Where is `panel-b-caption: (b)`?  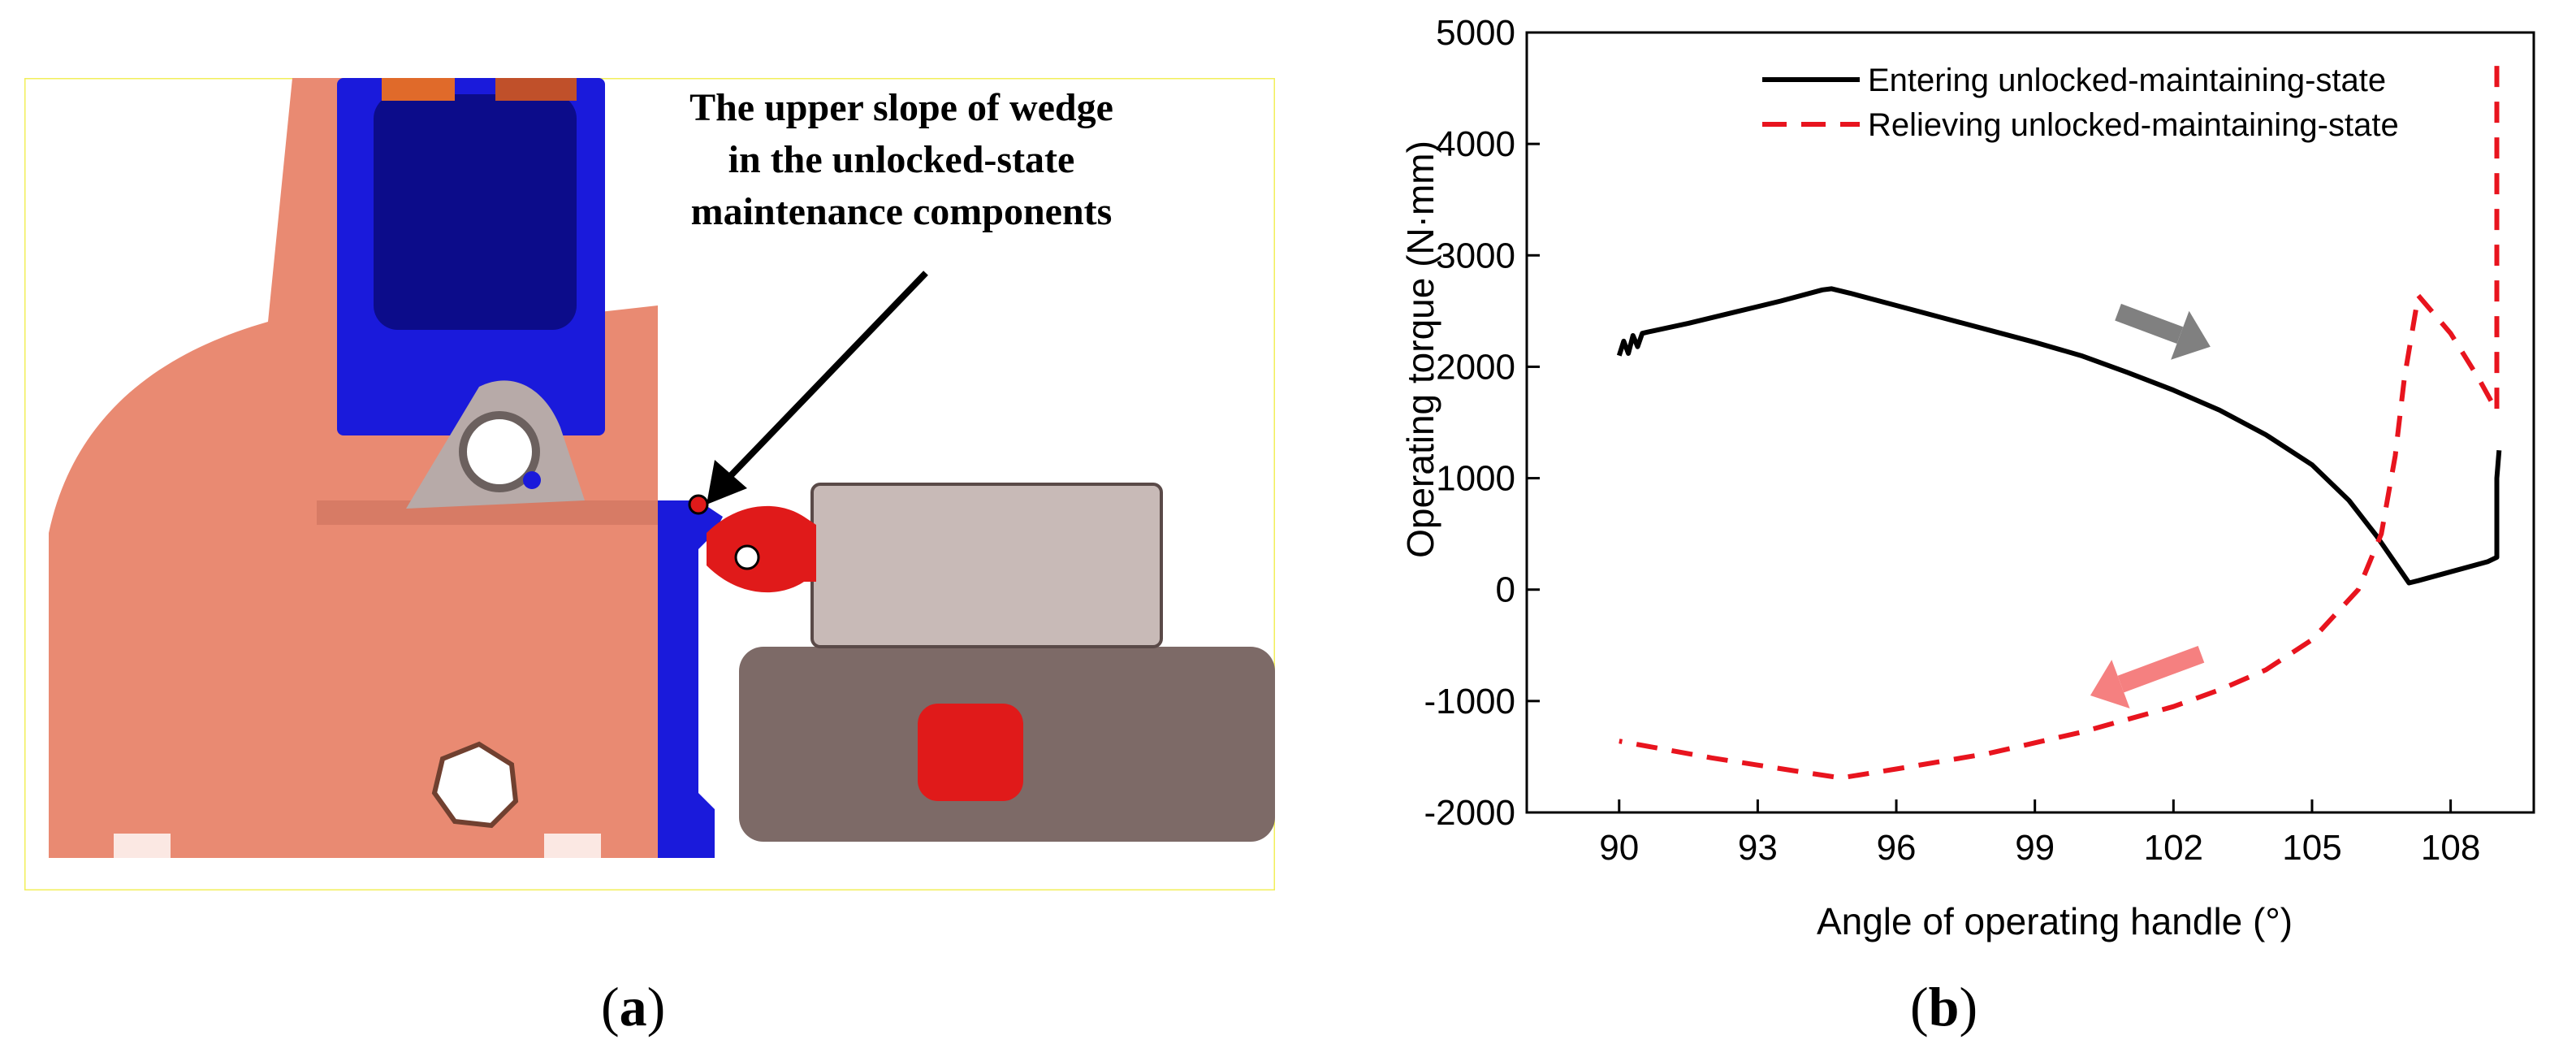 panel-b-caption: (b) is located at coordinates (1943, 1007).